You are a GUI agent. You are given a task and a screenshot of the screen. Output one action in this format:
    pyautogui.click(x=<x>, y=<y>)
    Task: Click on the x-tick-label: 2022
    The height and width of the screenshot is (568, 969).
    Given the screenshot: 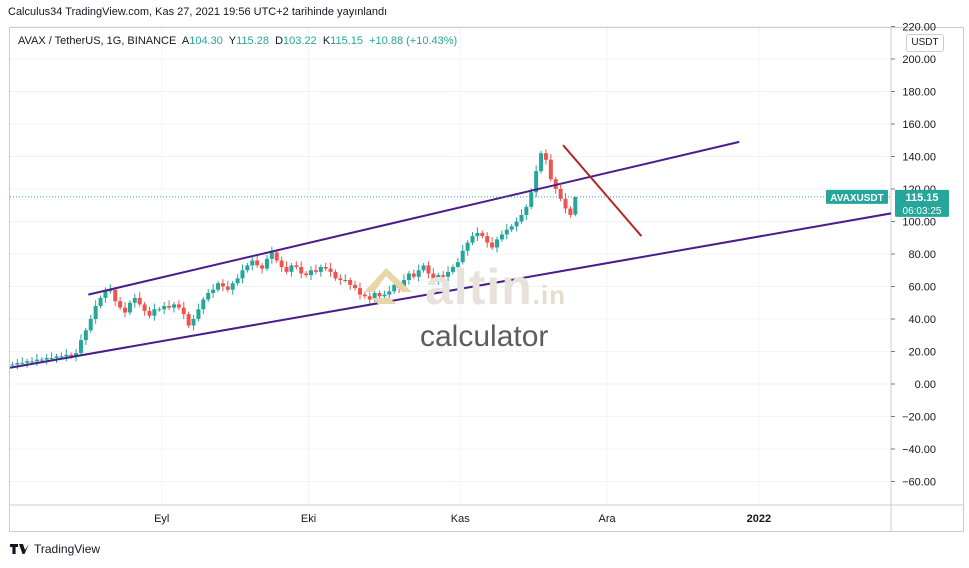 What is the action you would take?
    pyautogui.click(x=759, y=519)
    